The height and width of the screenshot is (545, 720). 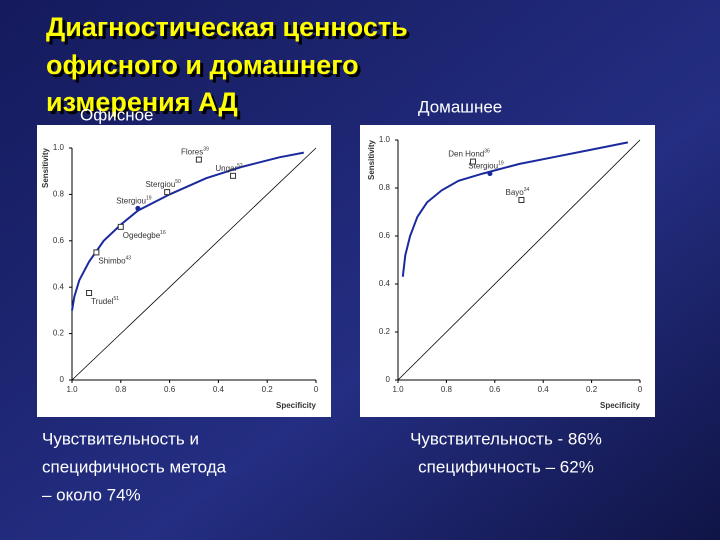 I want to click on point-name: Ogedegbe, so click(x=142, y=235).